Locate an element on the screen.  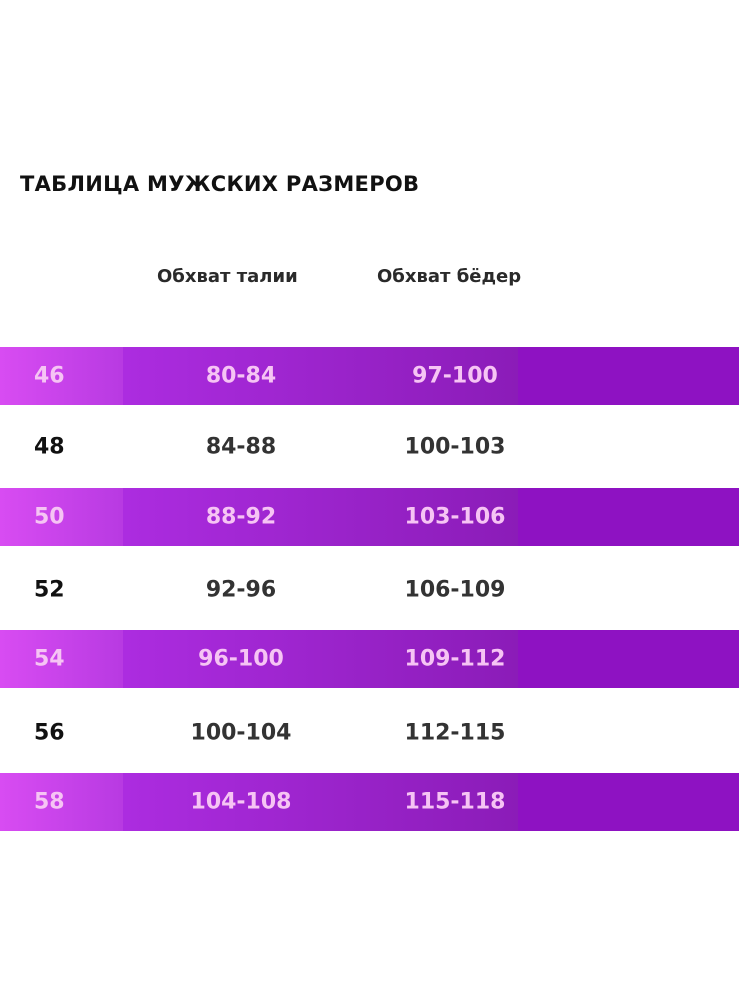
table-row: 58 104-108 115-118 is located at coordinates (369, 802).